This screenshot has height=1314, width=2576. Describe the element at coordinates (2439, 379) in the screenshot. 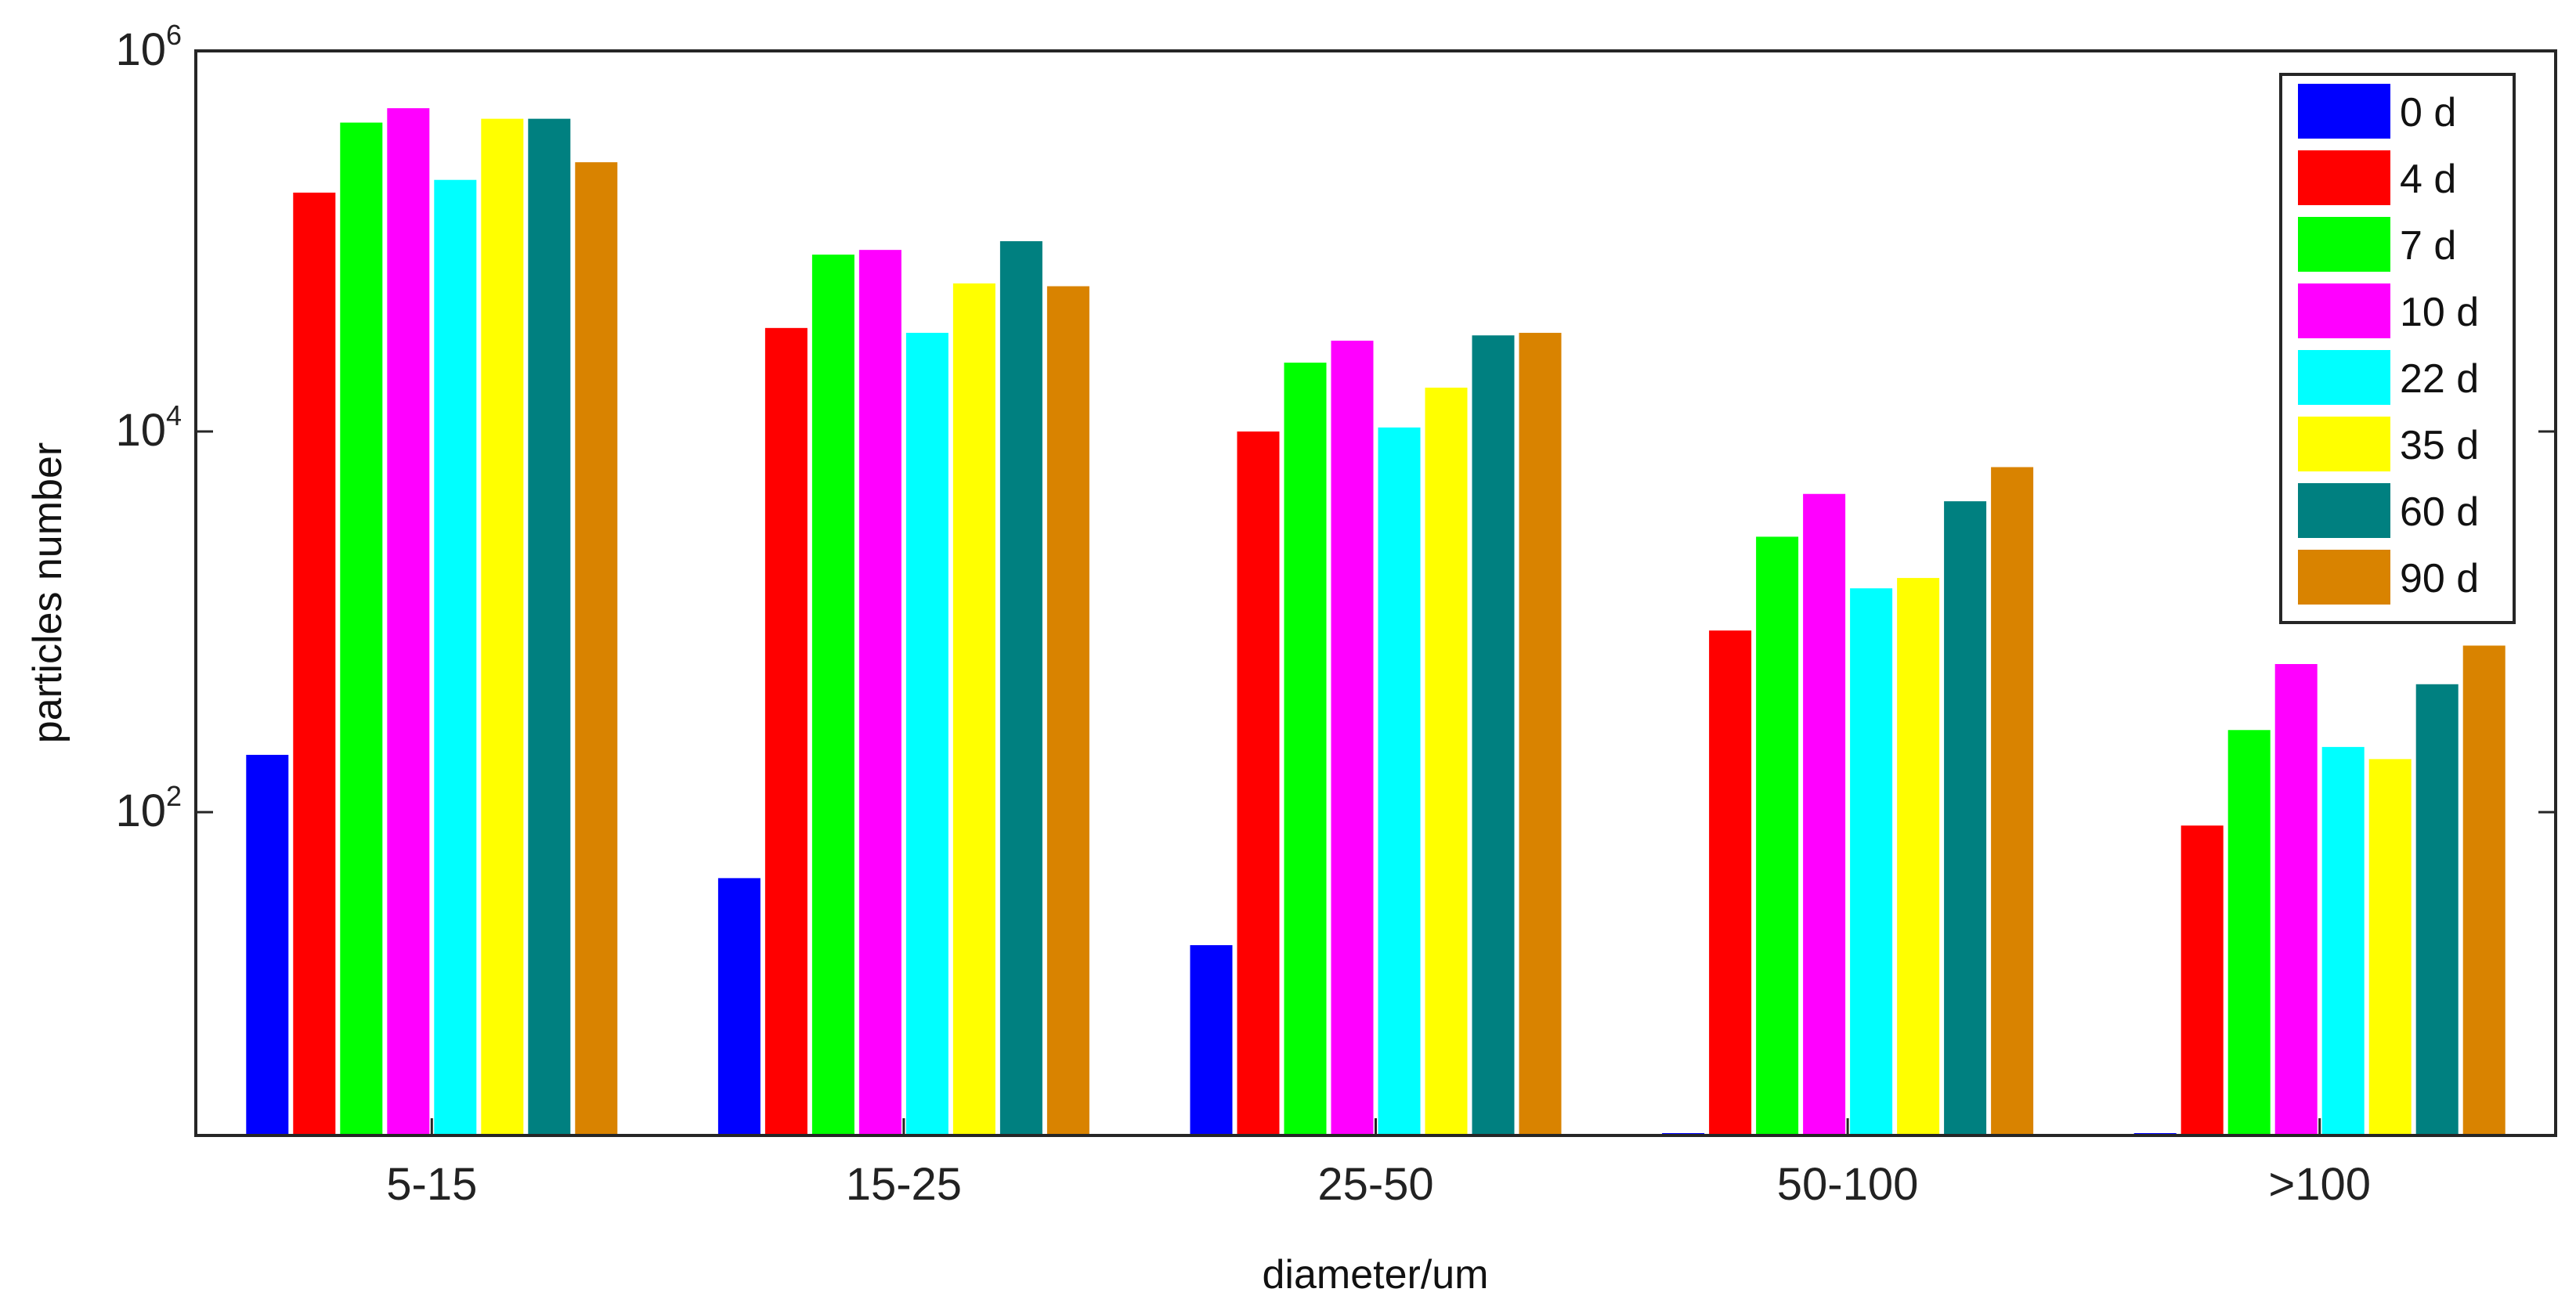

I see `legend-label: 22 d` at that location.